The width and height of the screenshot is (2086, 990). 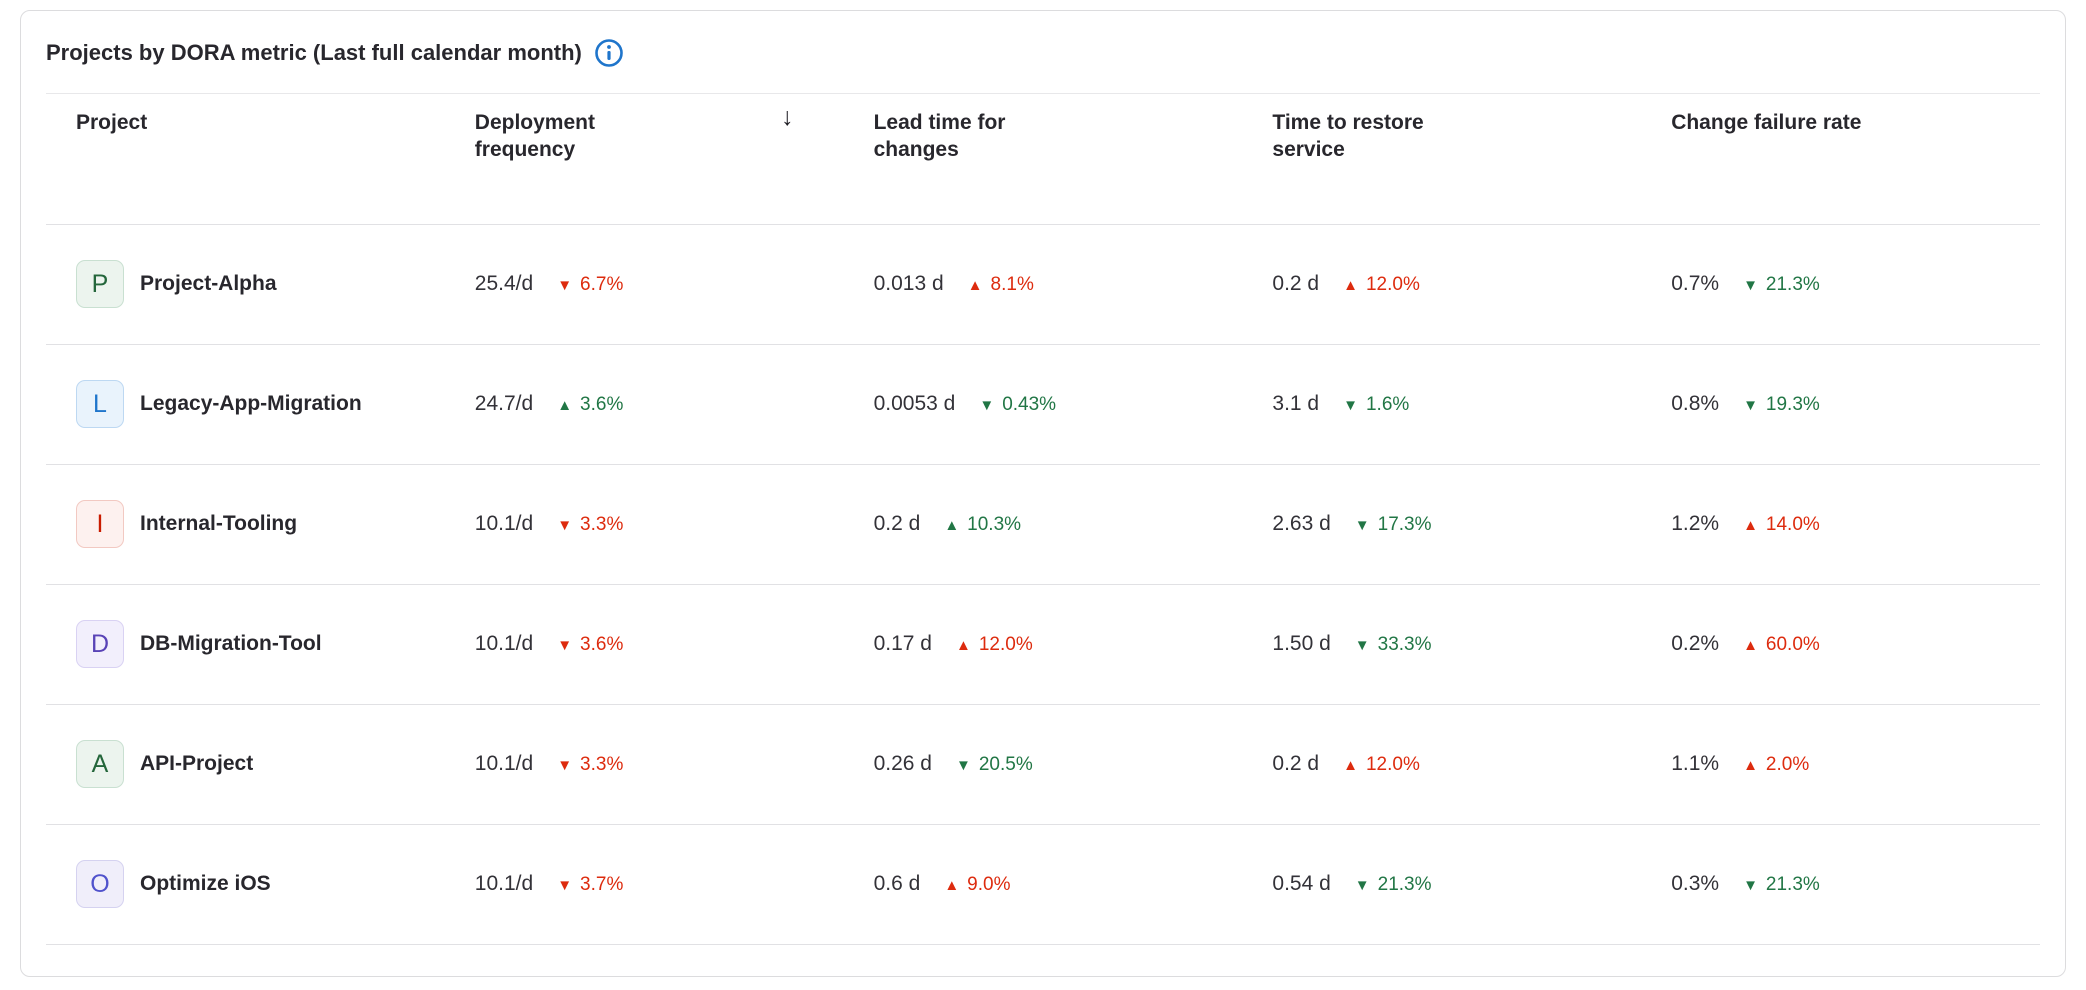 What do you see at coordinates (590, 645) in the screenshot?
I see `trend-indicator: ▼ 3.6%` at bounding box center [590, 645].